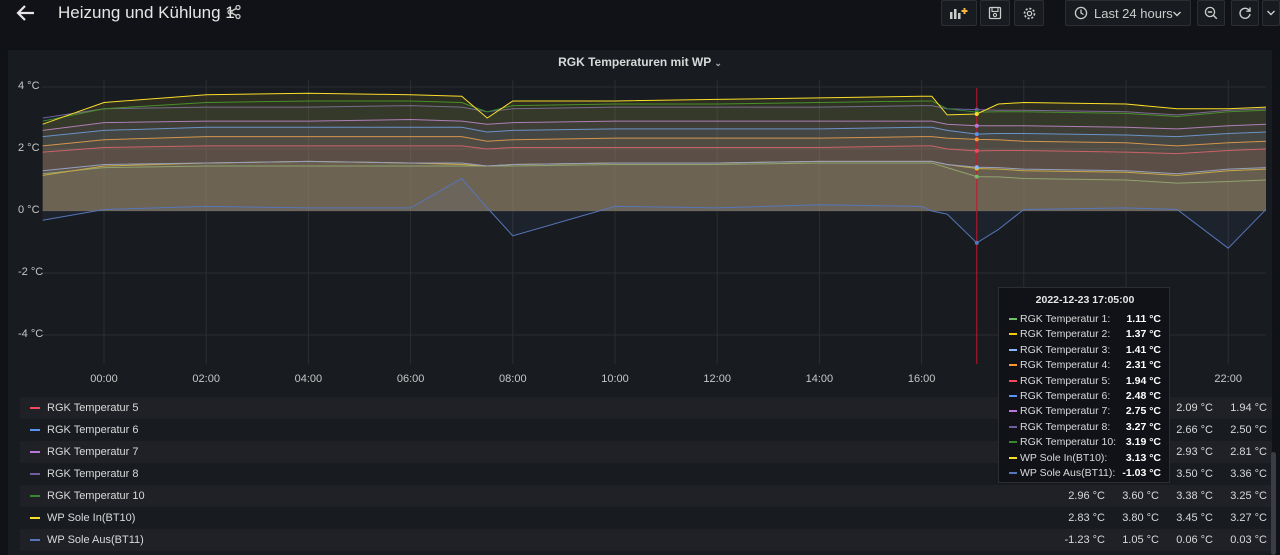 The image size is (1280, 555). Describe the element at coordinates (1143, 396) in the screenshot. I see `tooltip-value: 2.48 °C` at that location.